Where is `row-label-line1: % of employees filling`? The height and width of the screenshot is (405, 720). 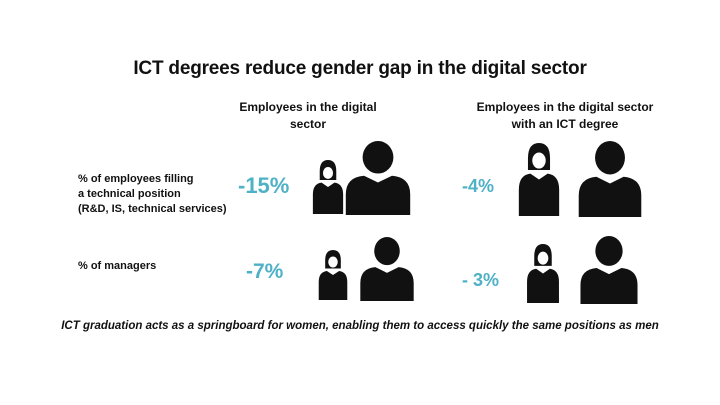 row-label-line1: % of employees filling is located at coordinates (136, 179).